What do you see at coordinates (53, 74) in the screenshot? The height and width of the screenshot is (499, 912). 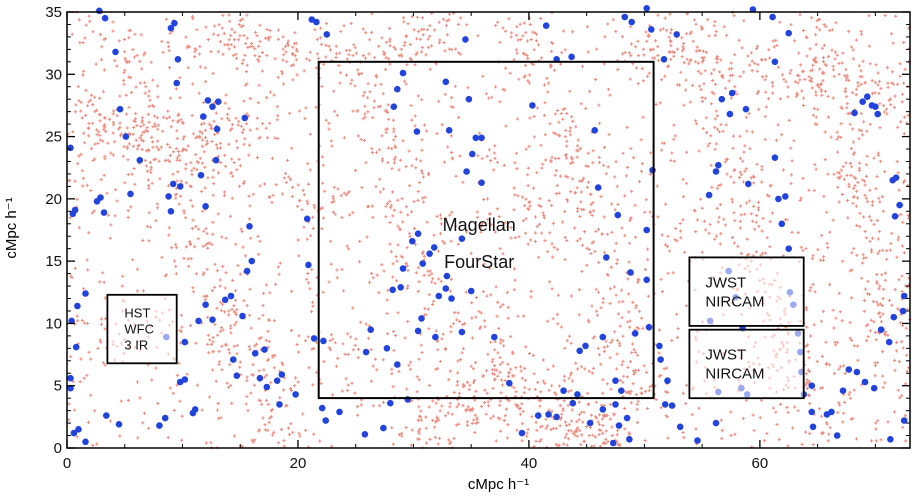 I see `y-tick-label: 30` at bounding box center [53, 74].